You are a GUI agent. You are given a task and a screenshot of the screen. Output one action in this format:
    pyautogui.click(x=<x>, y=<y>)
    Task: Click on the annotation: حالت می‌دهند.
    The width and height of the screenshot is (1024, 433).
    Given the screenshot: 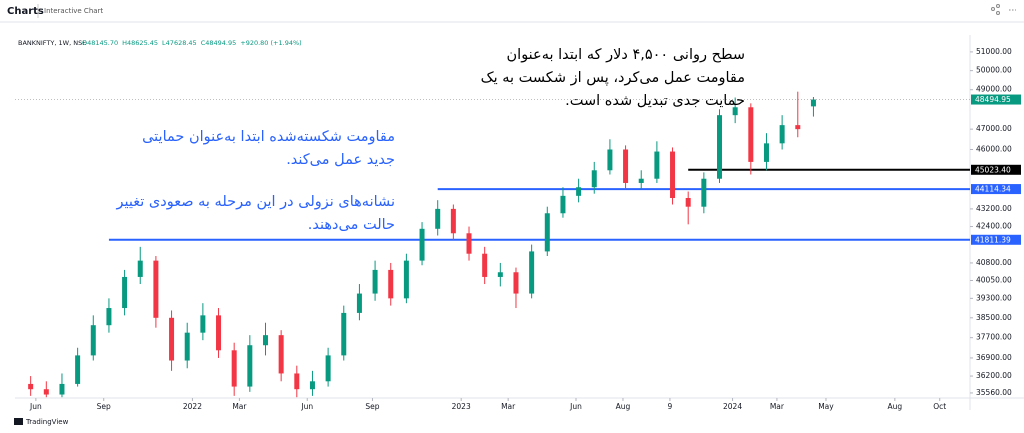 What is the action you would take?
    pyautogui.click(x=351, y=225)
    